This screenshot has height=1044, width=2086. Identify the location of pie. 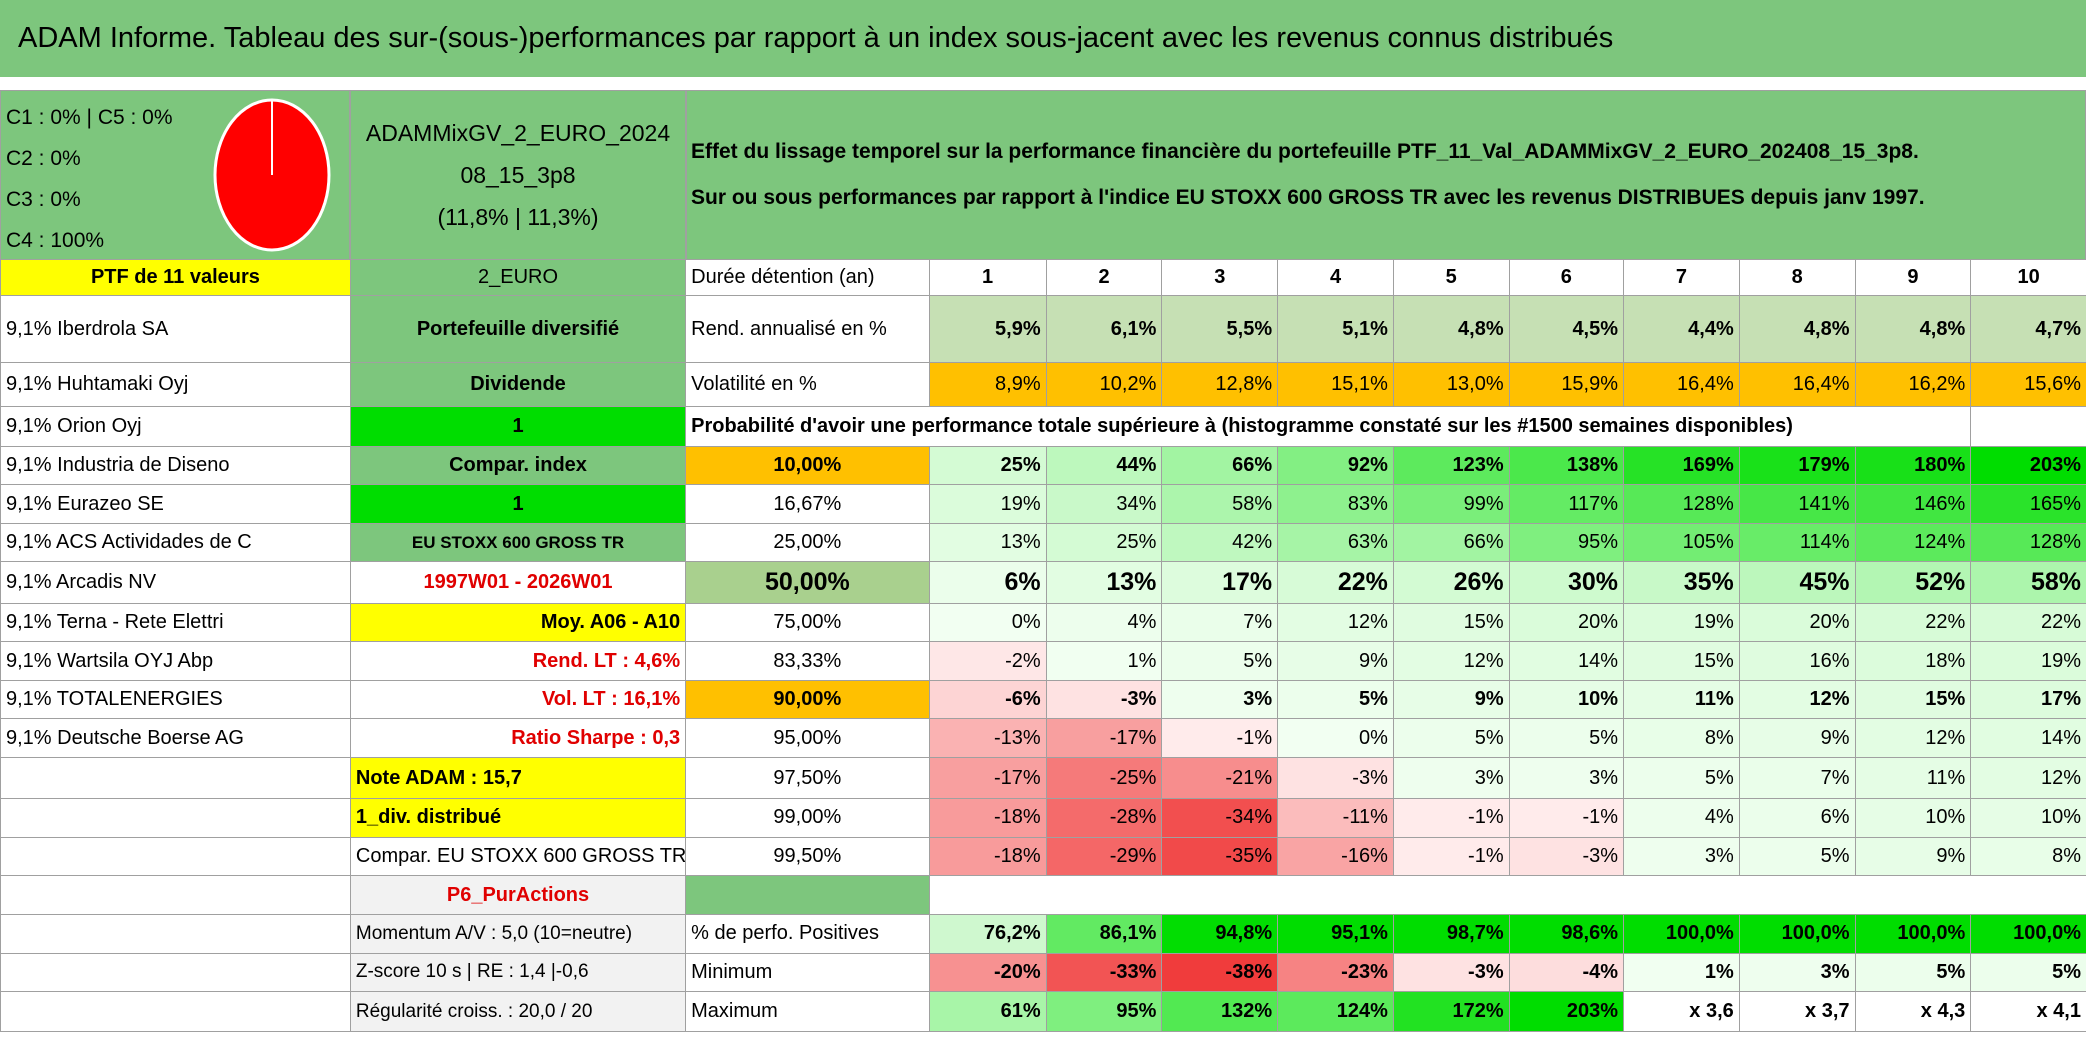
(272, 175).